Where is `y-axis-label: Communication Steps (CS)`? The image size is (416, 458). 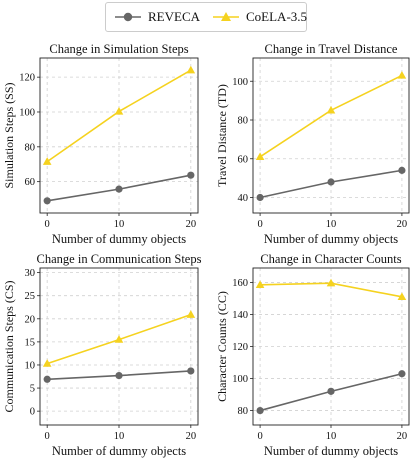
y-axis-label: Communication Steps (CS) is located at coordinates (9, 346).